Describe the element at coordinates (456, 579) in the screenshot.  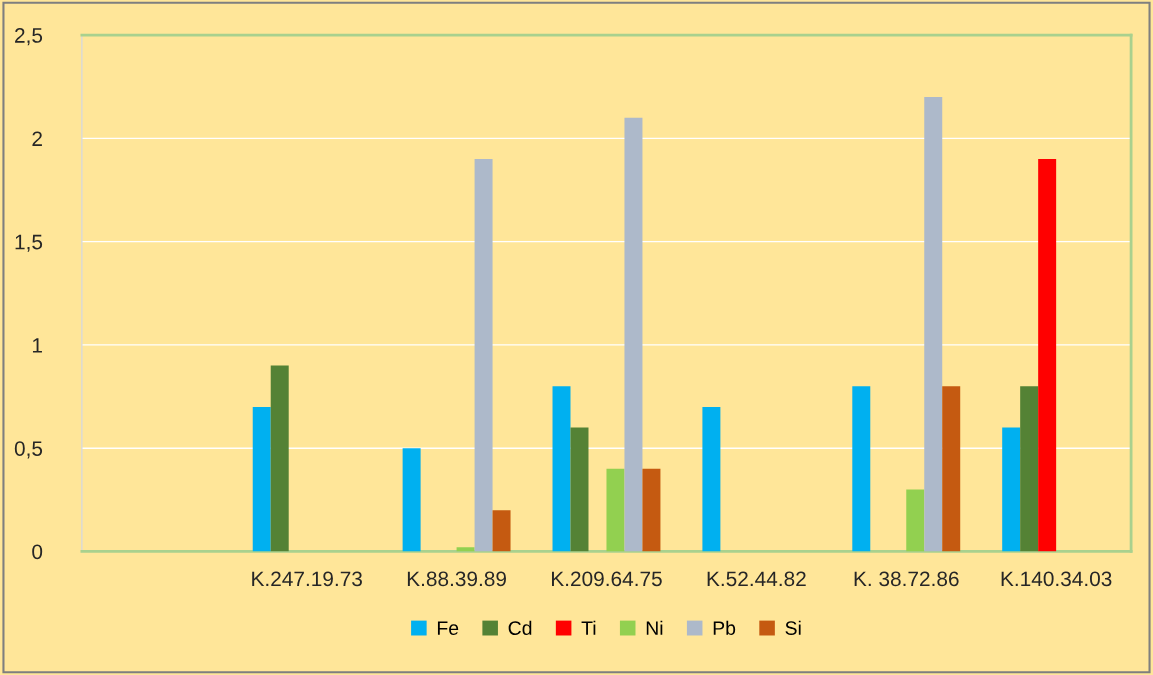
I see `x-tick-label: K.88.39.89` at that location.